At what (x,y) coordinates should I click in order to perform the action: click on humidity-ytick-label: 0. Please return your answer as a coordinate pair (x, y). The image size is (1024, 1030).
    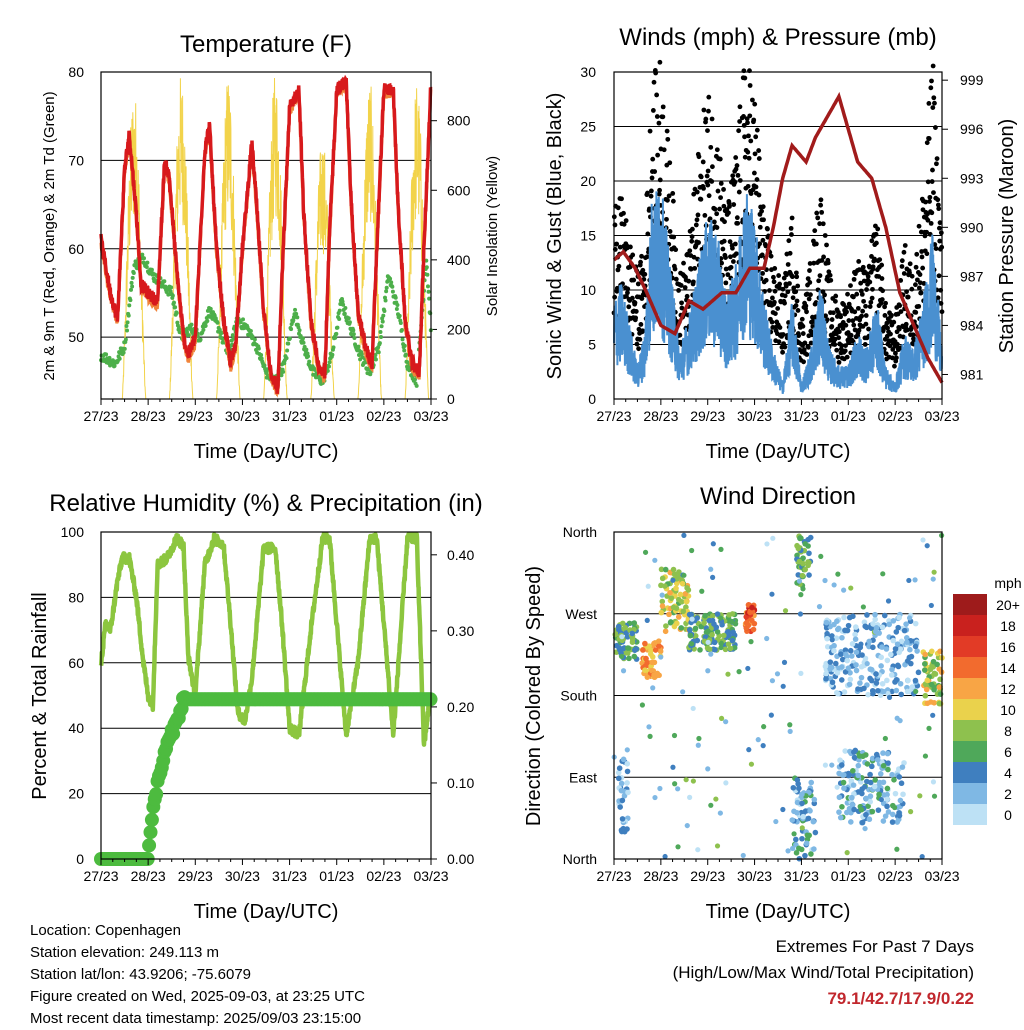
    Looking at the image, I should click on (80, 859).